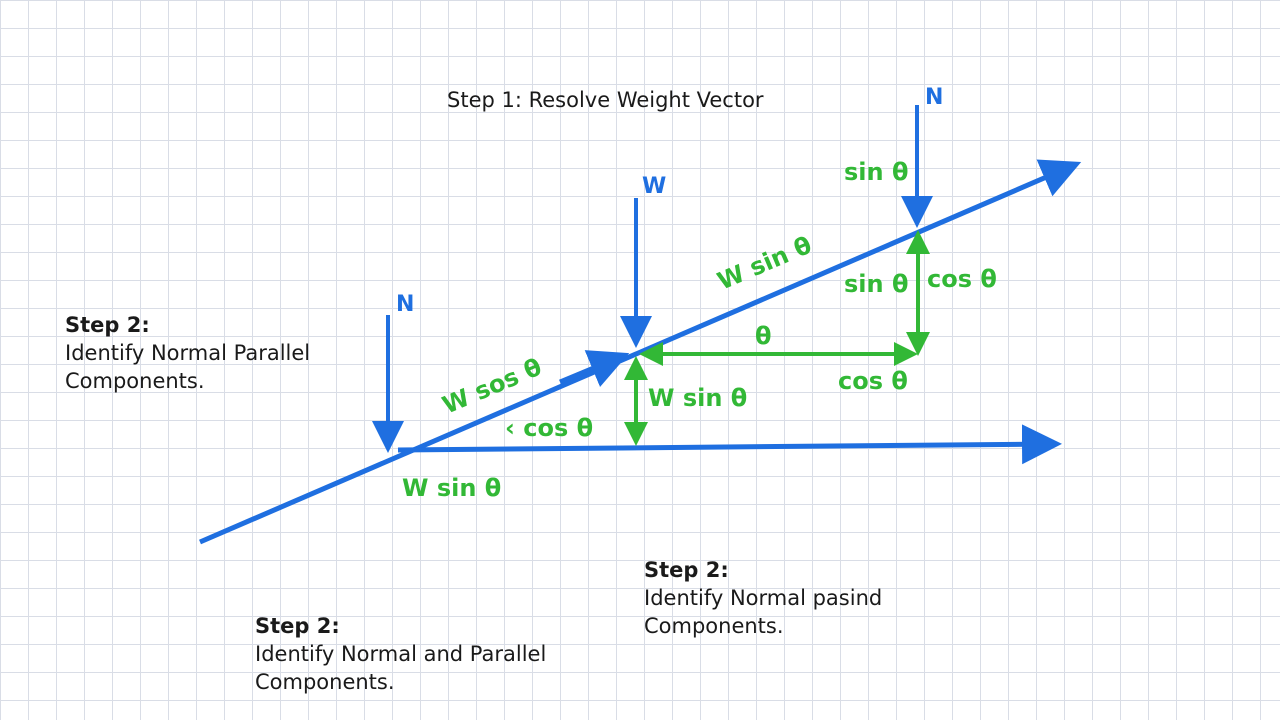 Image resolution: width=1280 pixels, height=720 pixels. What do you see at coordinates (876, 172) in the screenshot?
I see `sin-theta-top-label: sin θ` at bounding box center [876, 172].